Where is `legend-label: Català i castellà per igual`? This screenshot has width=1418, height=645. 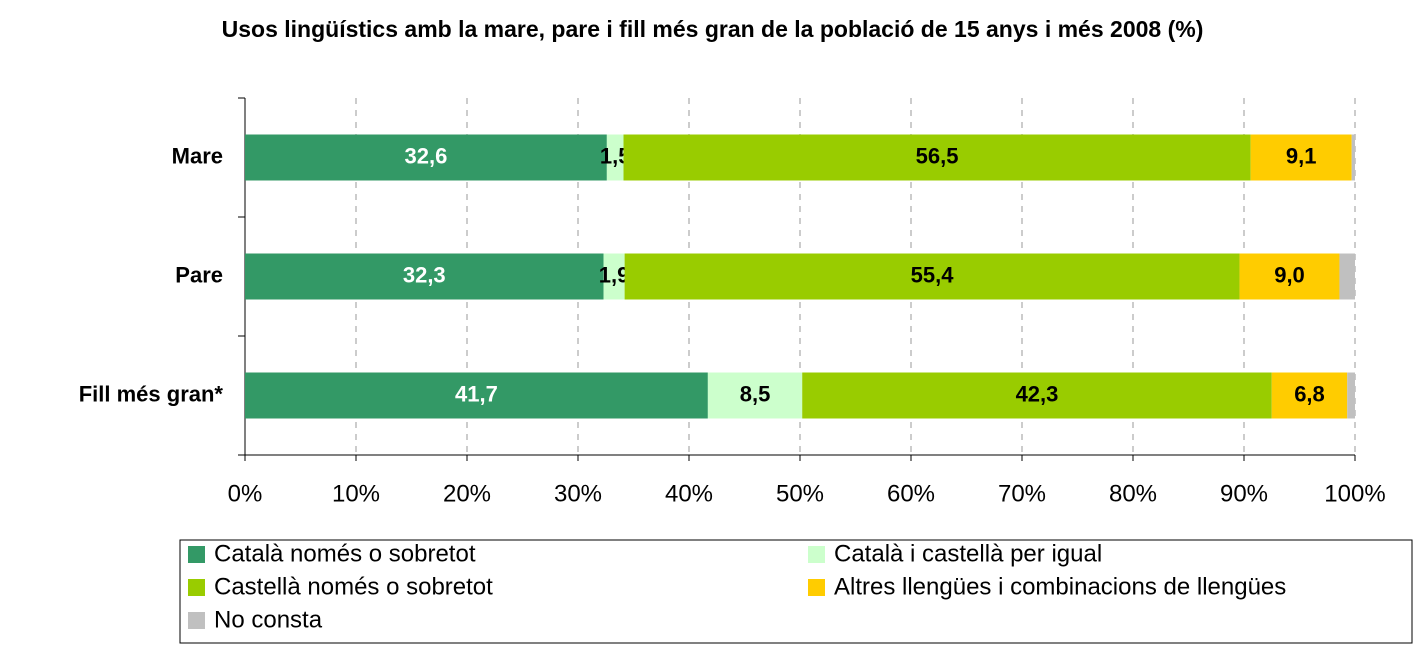
legend-label: Català i castellà per igual is located at coordinates (968, 553).